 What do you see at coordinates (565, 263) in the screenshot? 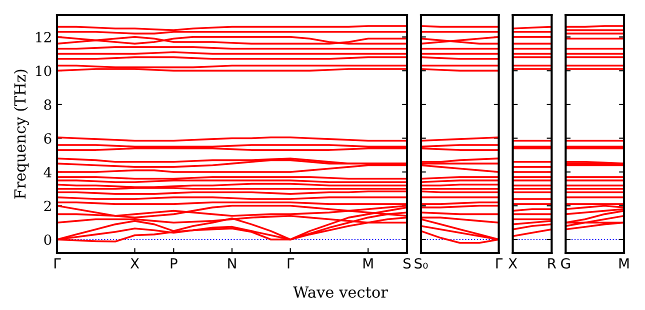
I see `x-tick-label: G` at bounding box center [565, 263].